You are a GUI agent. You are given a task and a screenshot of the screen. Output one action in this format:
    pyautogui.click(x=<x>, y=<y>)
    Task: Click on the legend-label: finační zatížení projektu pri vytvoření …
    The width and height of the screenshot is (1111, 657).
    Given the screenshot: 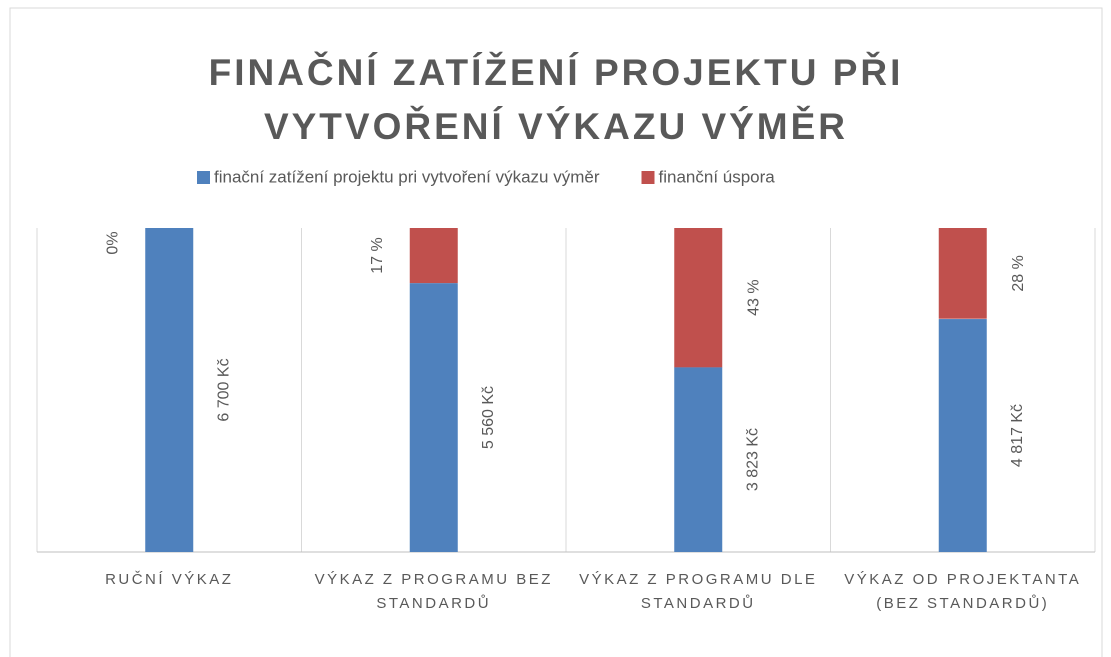 What is the action you would take?
    pyautogui.click(x=407, y=176)
    